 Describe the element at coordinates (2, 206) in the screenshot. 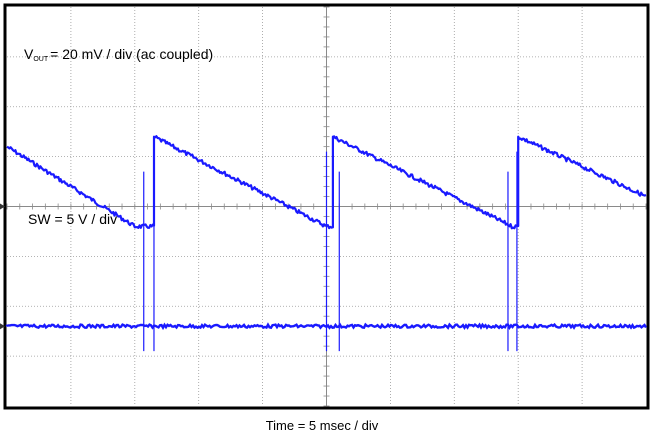

I see `vout-ground-marker` at that location.